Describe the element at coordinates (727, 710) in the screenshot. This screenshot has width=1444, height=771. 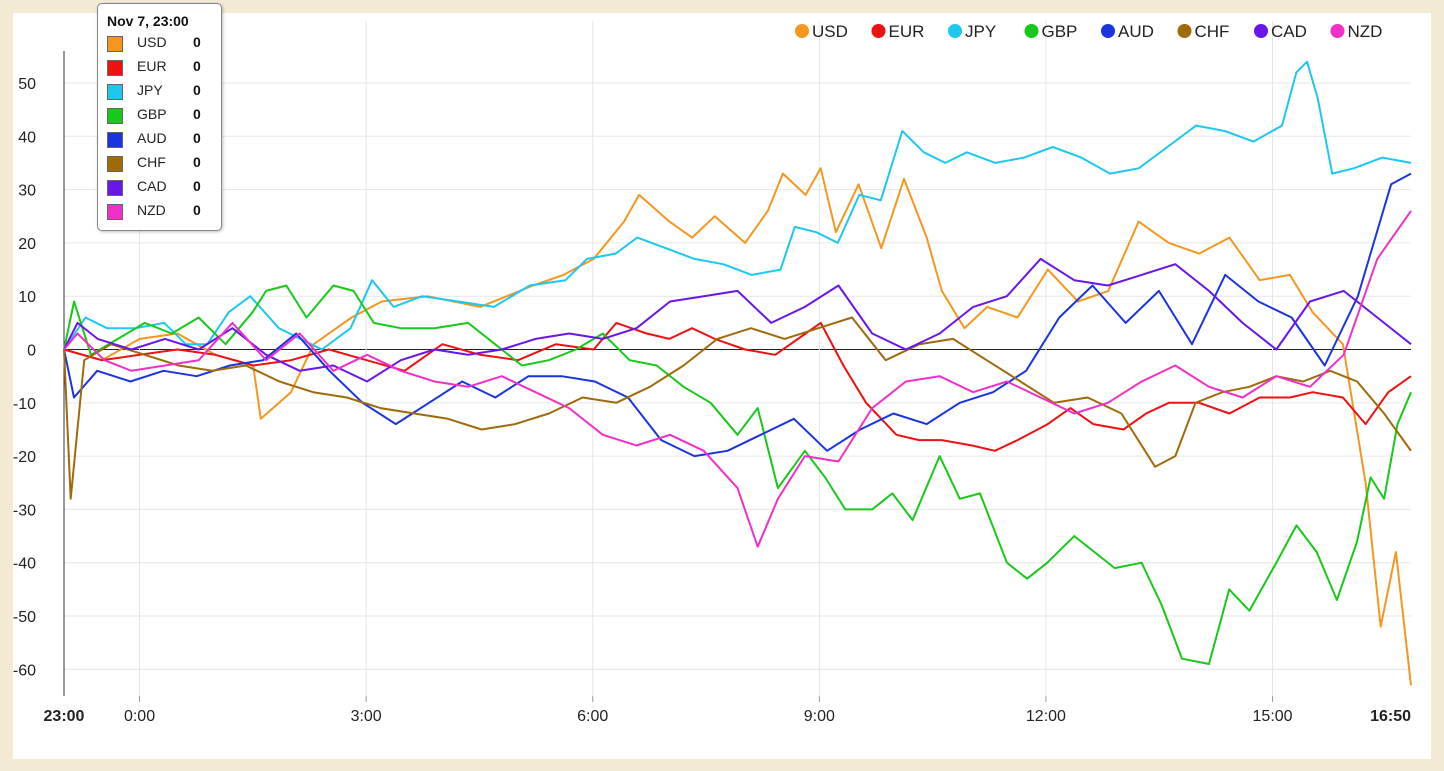
I see `x-axis: 23:00 0:00 3:00 6:00 9:00 12:00 15:00 16:50` at that location.